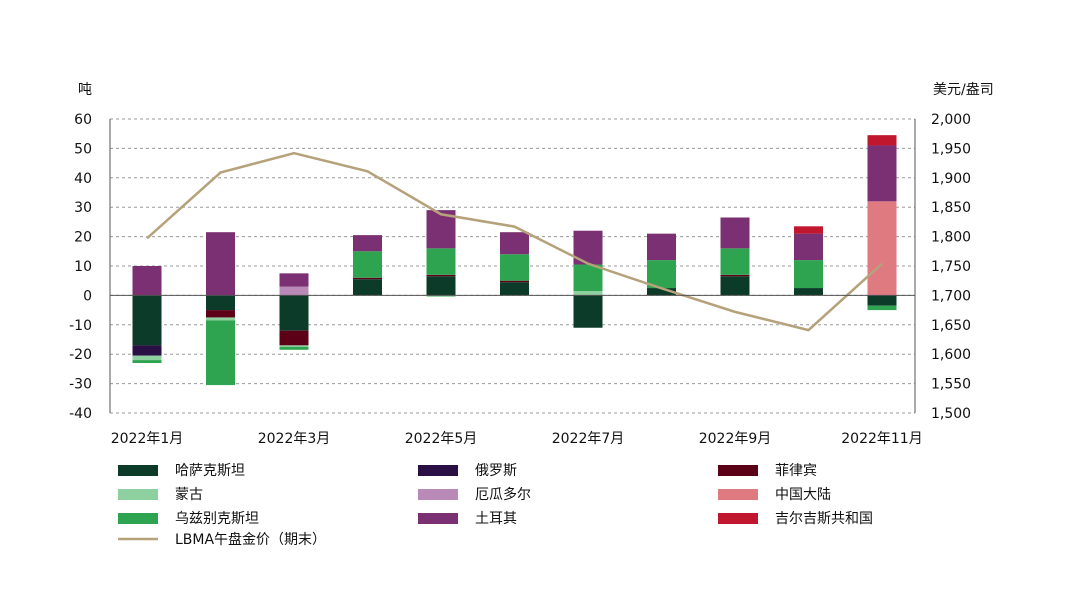 The height and width of the screenshot is (595, 1080). I want to click on left-tick-label: 60, so click(83, 120).